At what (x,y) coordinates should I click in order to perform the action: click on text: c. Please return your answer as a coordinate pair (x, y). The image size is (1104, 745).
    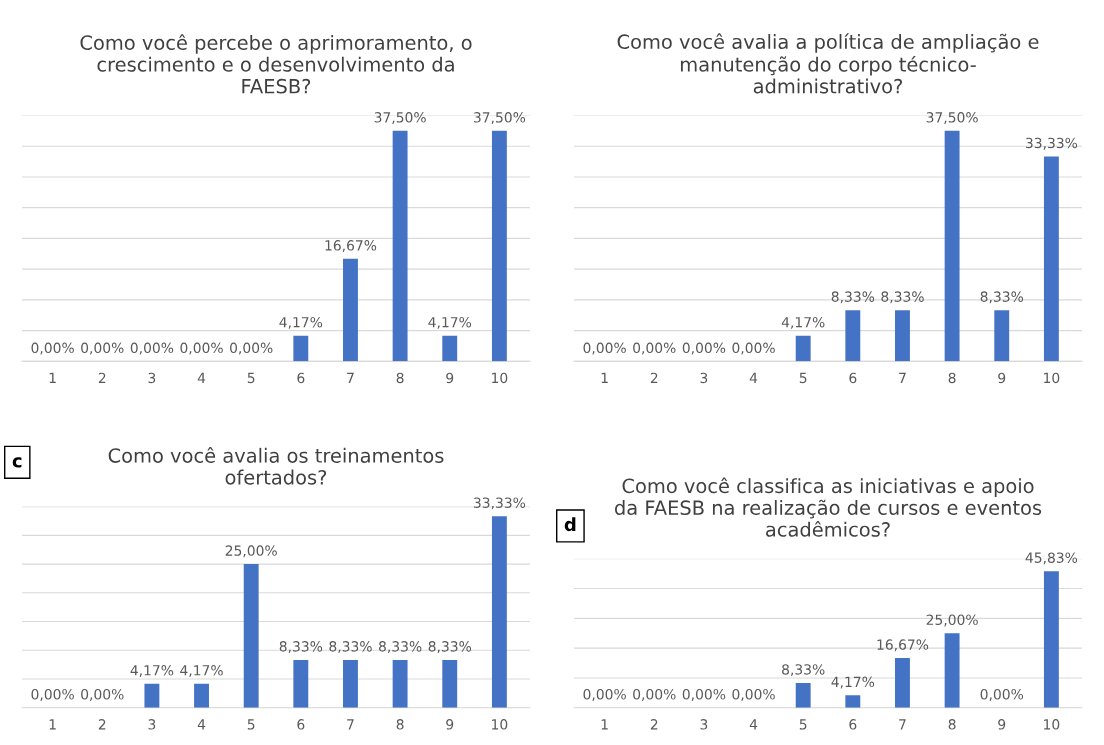
    Looking at the image, I should click on (17, 462).